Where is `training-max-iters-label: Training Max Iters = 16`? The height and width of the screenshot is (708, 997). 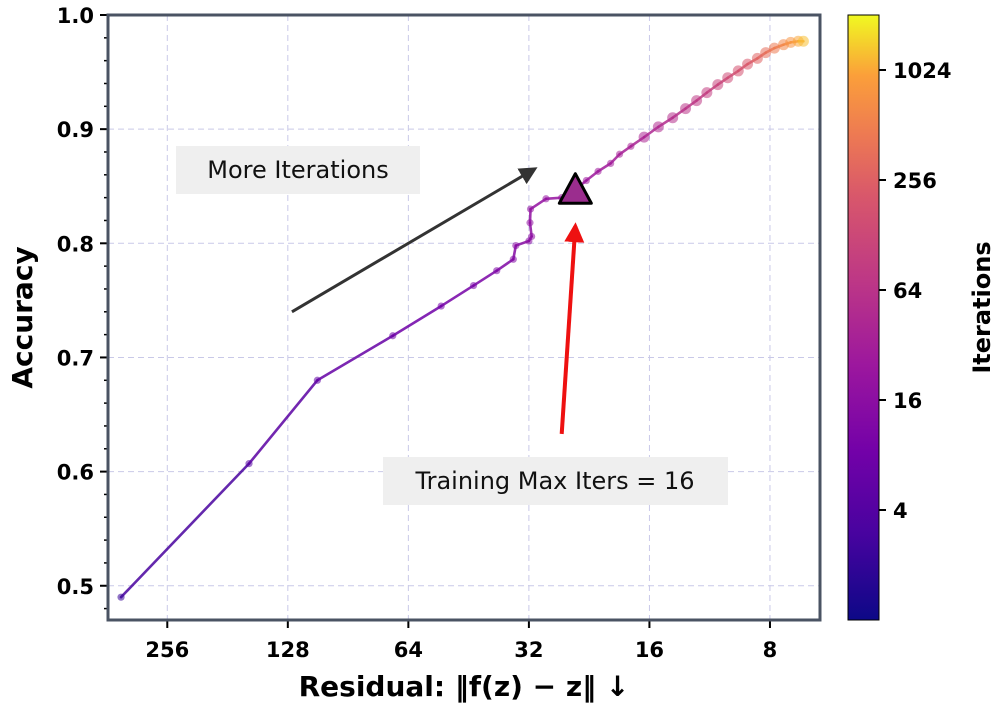
training-max-iters-label: Training Max Iters = 16 is located at coordinates (554, 481).